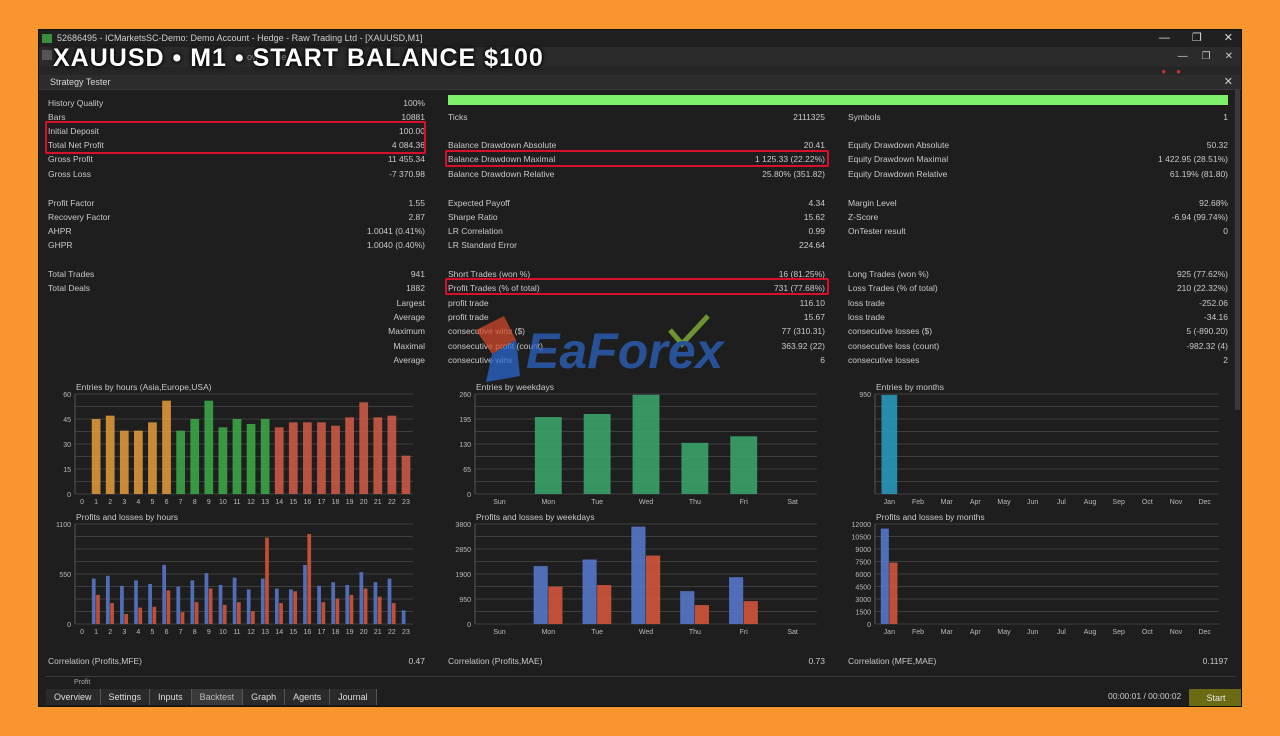  Describe the element at coordinates (202, 57) in the screenshot. I see `menu-item-fragment-2: Too` at that location.